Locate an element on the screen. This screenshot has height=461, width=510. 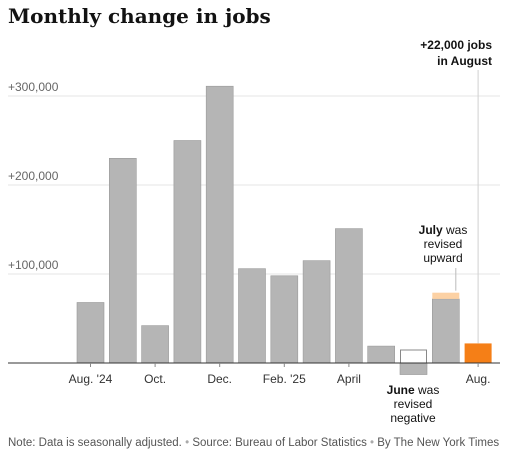
june-annotation-line2: revised is located at coordinates (413, 404).